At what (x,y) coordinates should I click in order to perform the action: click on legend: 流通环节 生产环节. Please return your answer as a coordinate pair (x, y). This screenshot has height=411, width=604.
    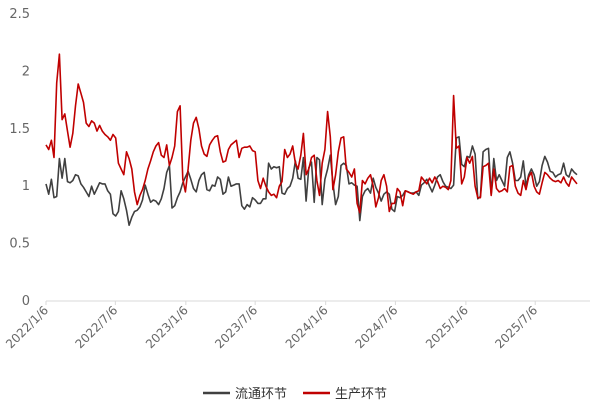
    Looking at the image, I should click on (295, 394).